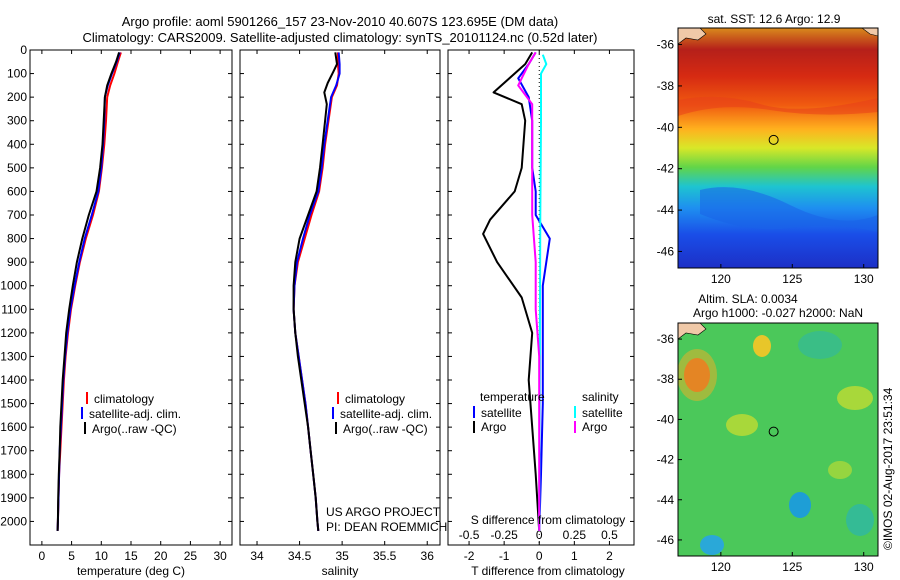 The width and height of the screenshot is (900, 580). Describe the element at coordinates (595, 427) in the screenshot. I see `difference-legend-sal-argo: Argo` at that location.